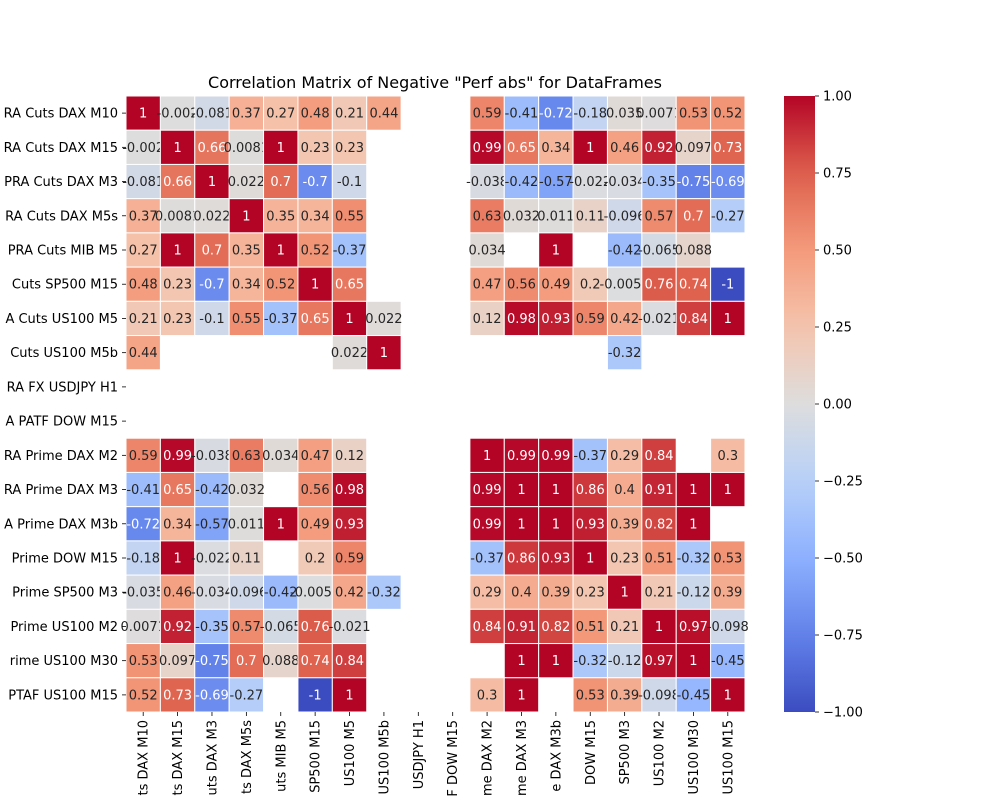 This screenshot has width=1000, height=800. I want to click on cell-annotation: -0.57, so click(556, 182).